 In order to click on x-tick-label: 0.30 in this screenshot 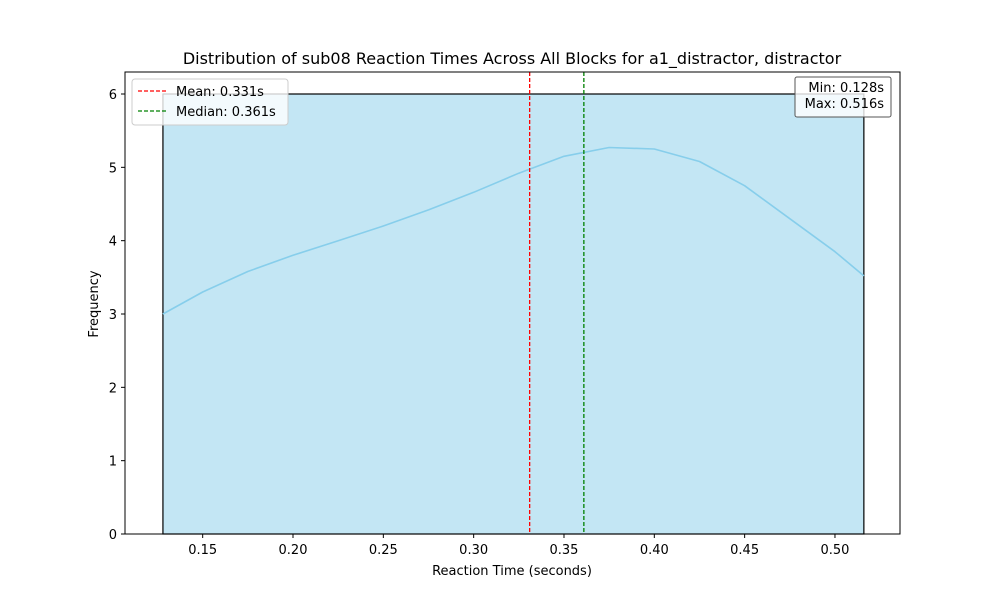, I will do `click(473, 550)`.